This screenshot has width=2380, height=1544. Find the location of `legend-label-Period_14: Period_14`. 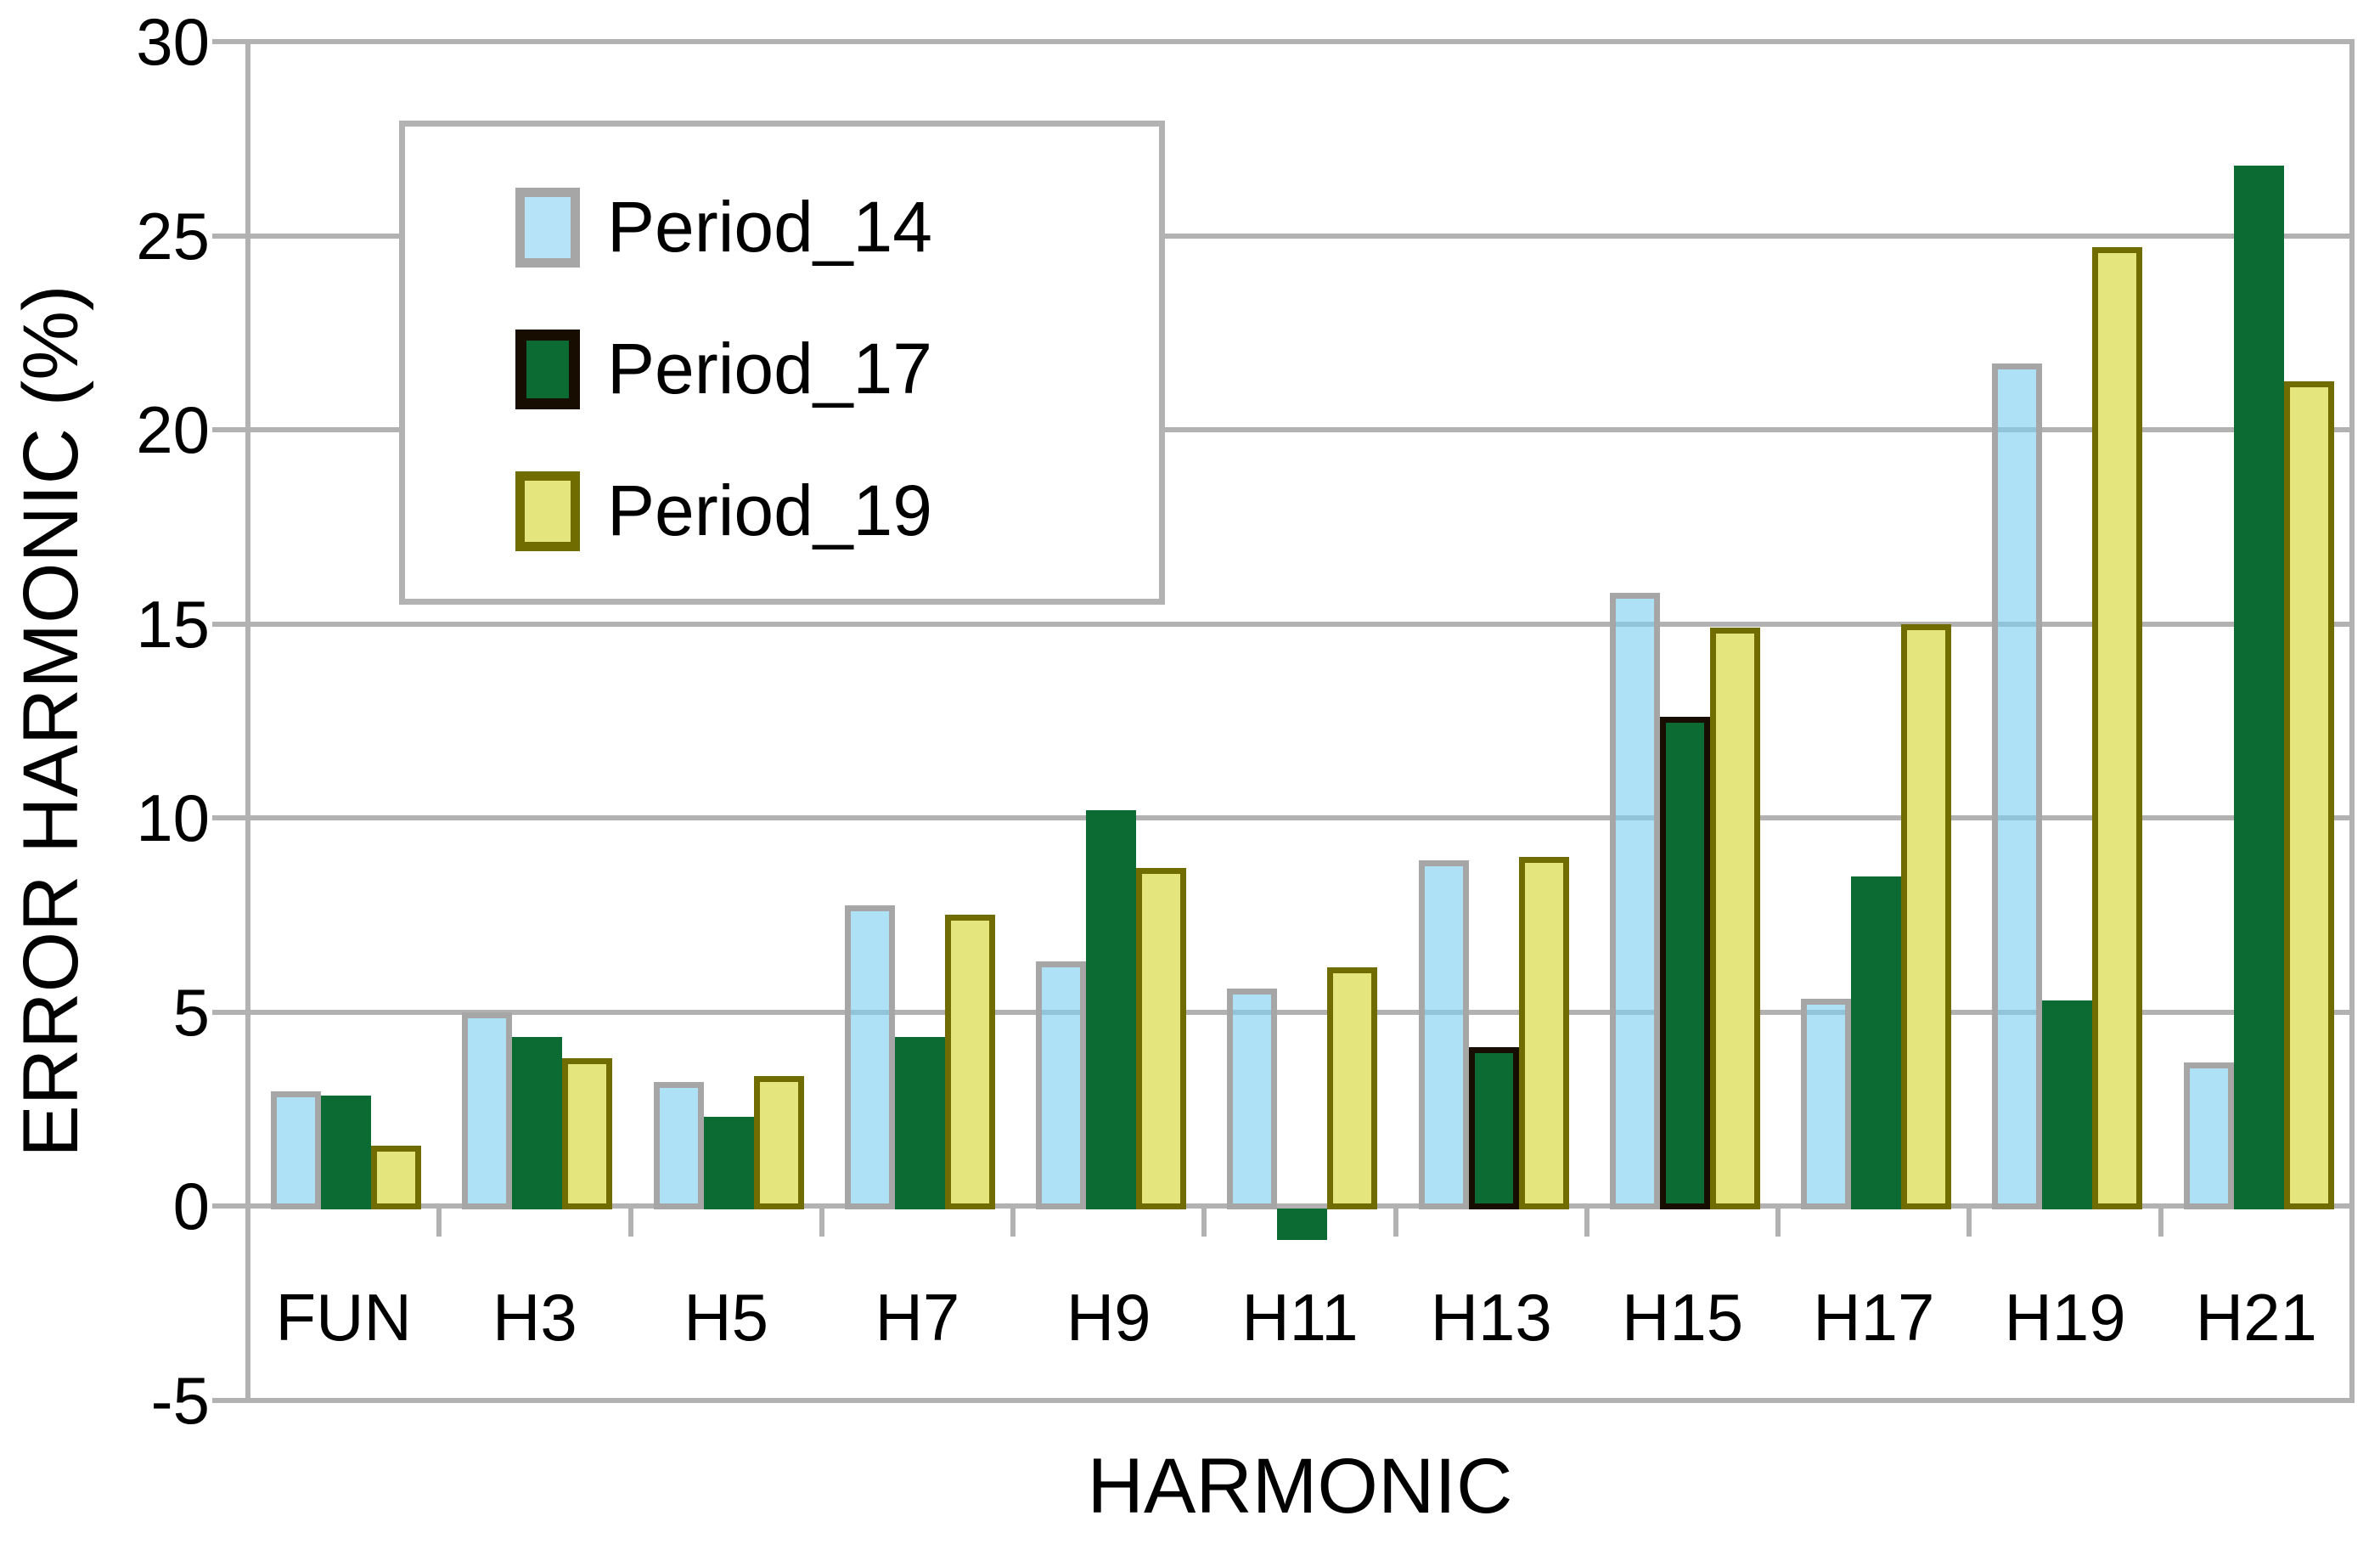

legend-label-Period_14: Period_14 is located at coordinates (769, 227).